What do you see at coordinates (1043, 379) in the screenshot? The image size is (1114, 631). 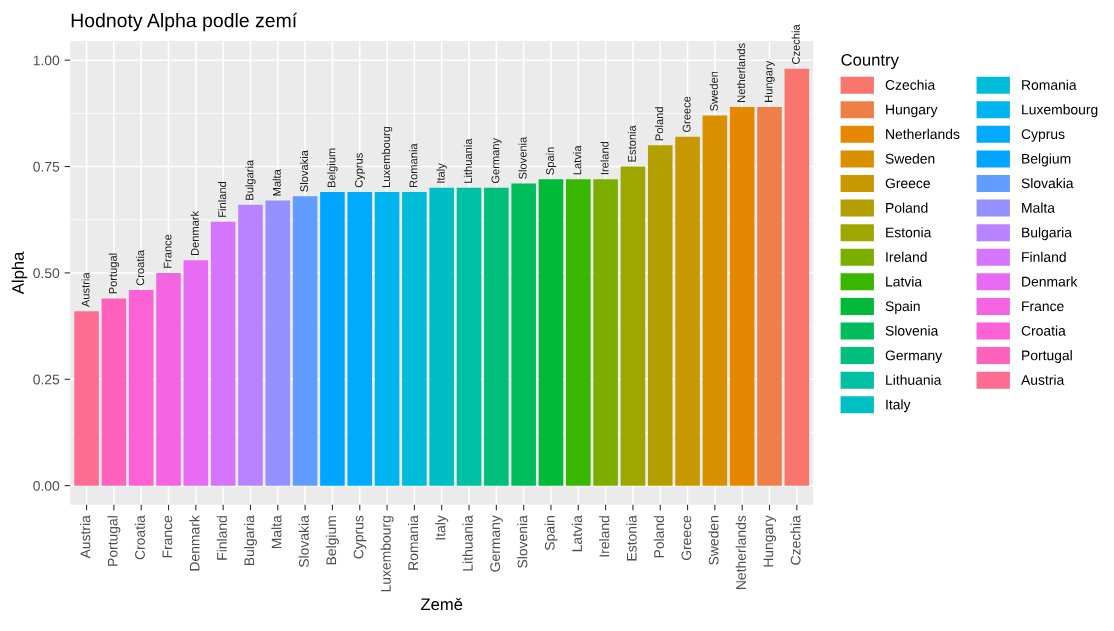 I see `legend-label: Austria` at bounding box center [1043, 379].